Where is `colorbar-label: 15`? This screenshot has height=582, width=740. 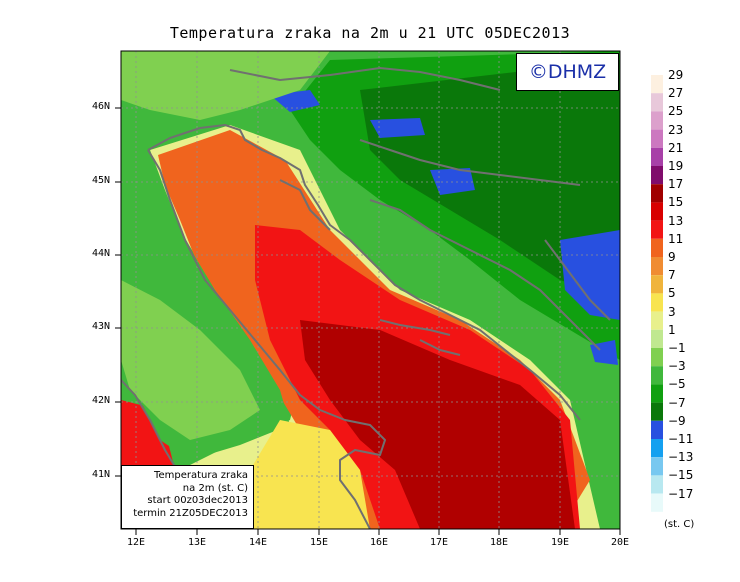
colorbar-label: 15 is located at coordinates (676, 202).